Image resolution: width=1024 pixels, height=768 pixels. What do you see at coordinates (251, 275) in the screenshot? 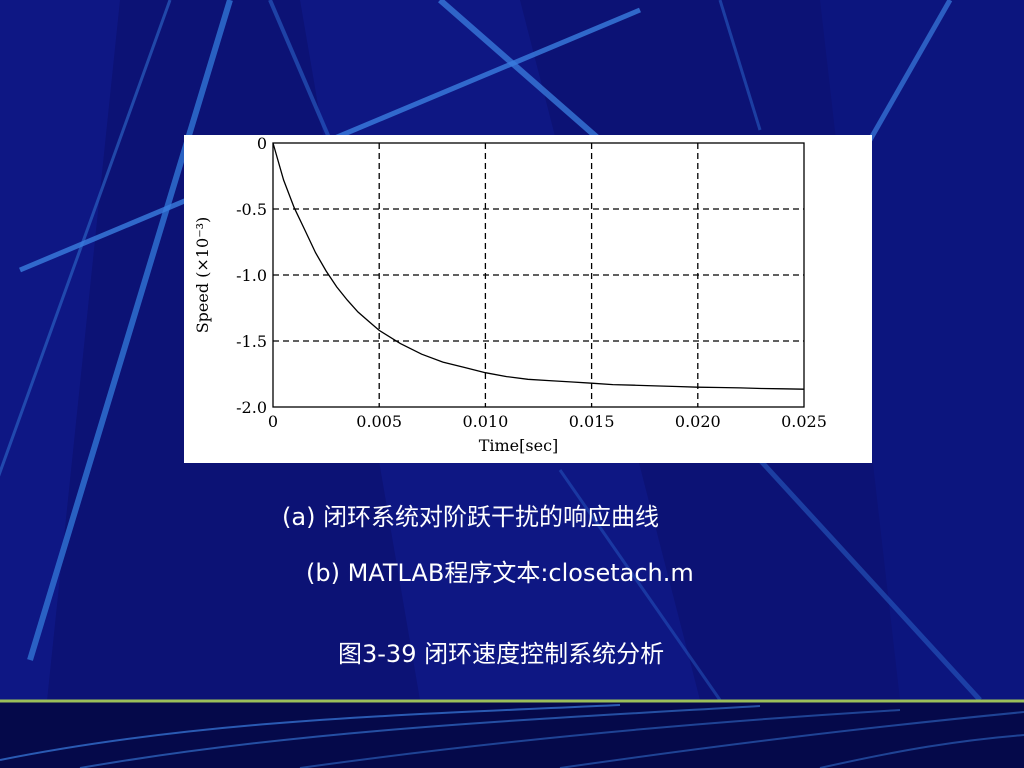
I see `y-tick-label: -1.0` at bounding box center [251, 275].